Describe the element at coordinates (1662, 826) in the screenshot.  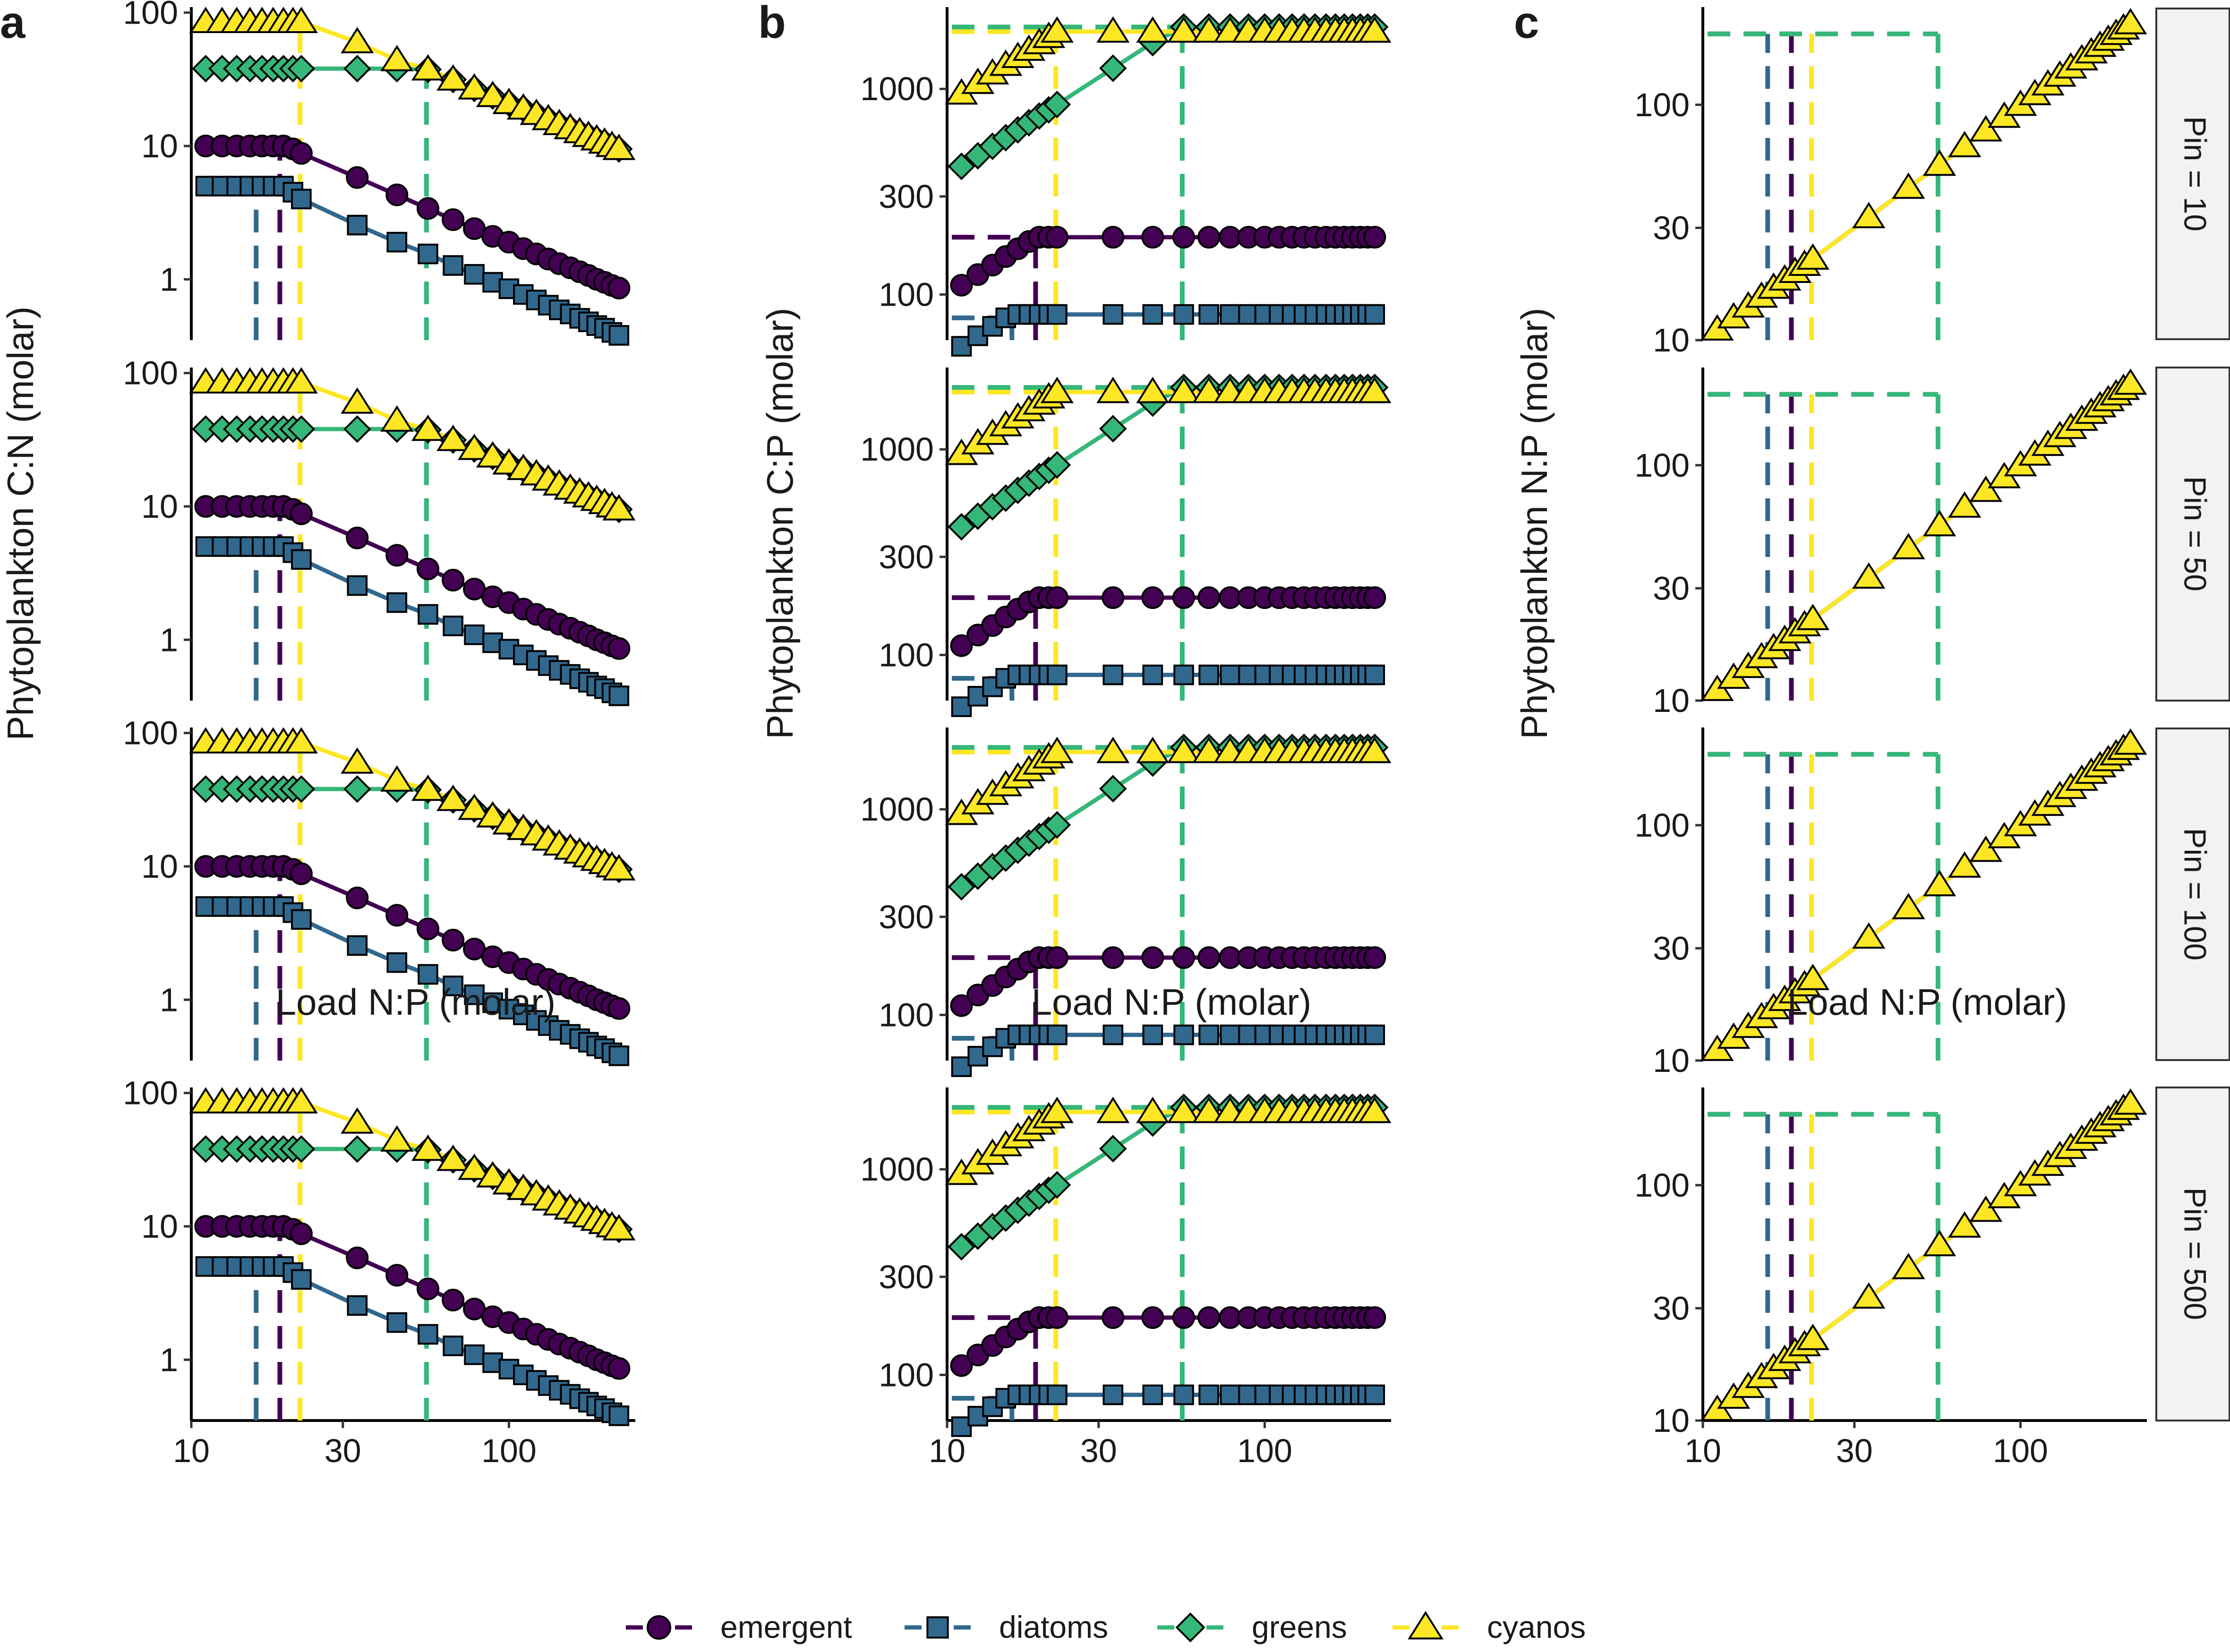
I see `y-tick-label: 100` at that location.